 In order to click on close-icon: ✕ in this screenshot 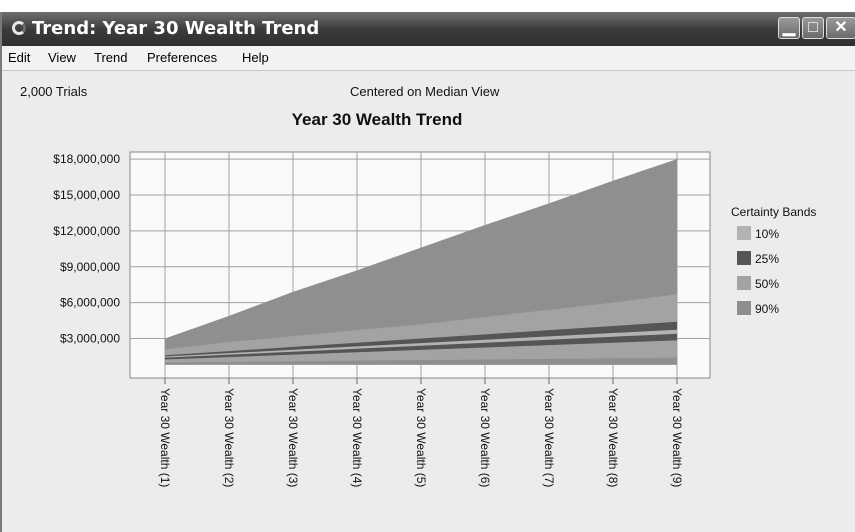, I will do `click(841, 27)`.